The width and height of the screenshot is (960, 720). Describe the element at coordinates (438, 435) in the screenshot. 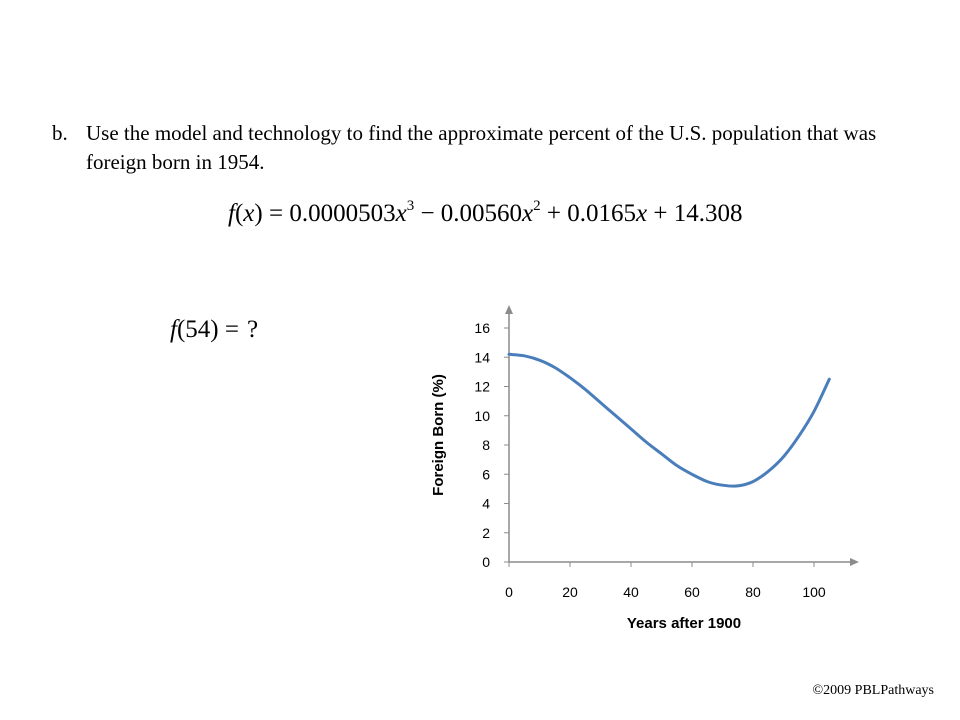

I see `y-axis-label: Foreign Born (%)` at that location.